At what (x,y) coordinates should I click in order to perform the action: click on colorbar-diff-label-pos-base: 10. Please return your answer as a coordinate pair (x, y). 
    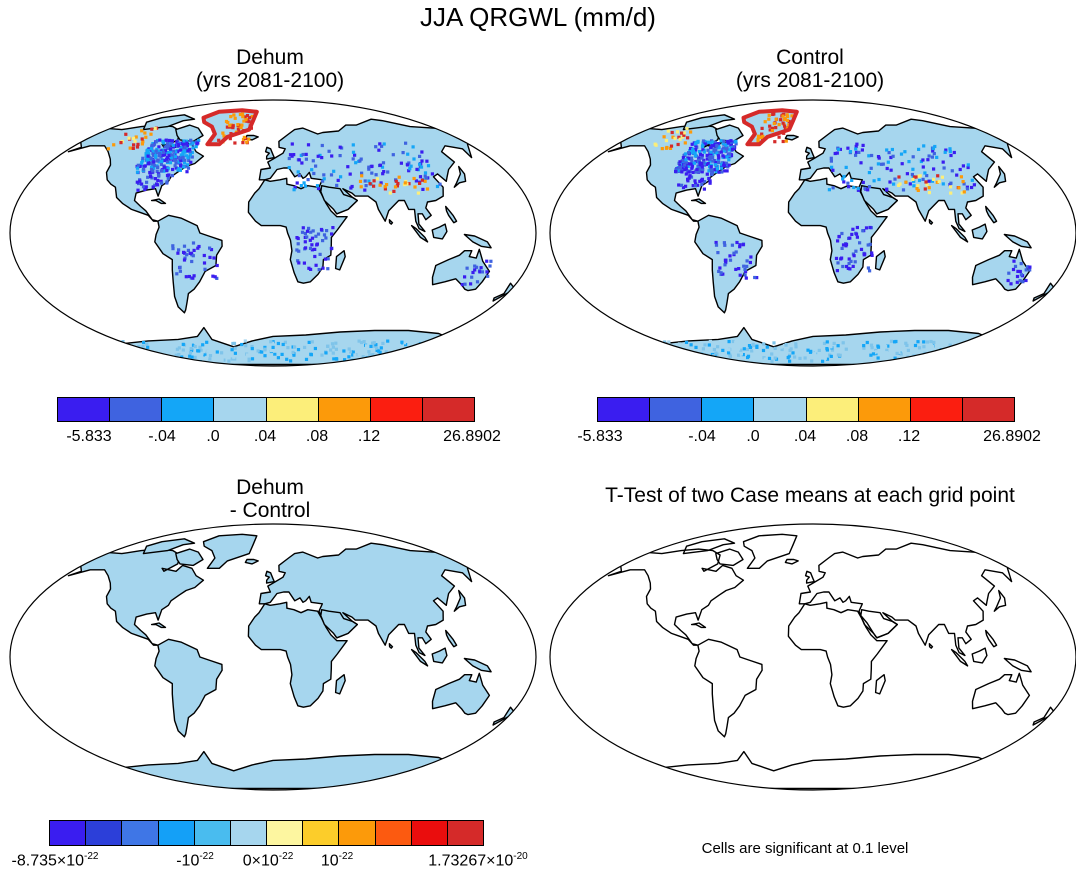
    Looking at the image, I should click on (329, 861).